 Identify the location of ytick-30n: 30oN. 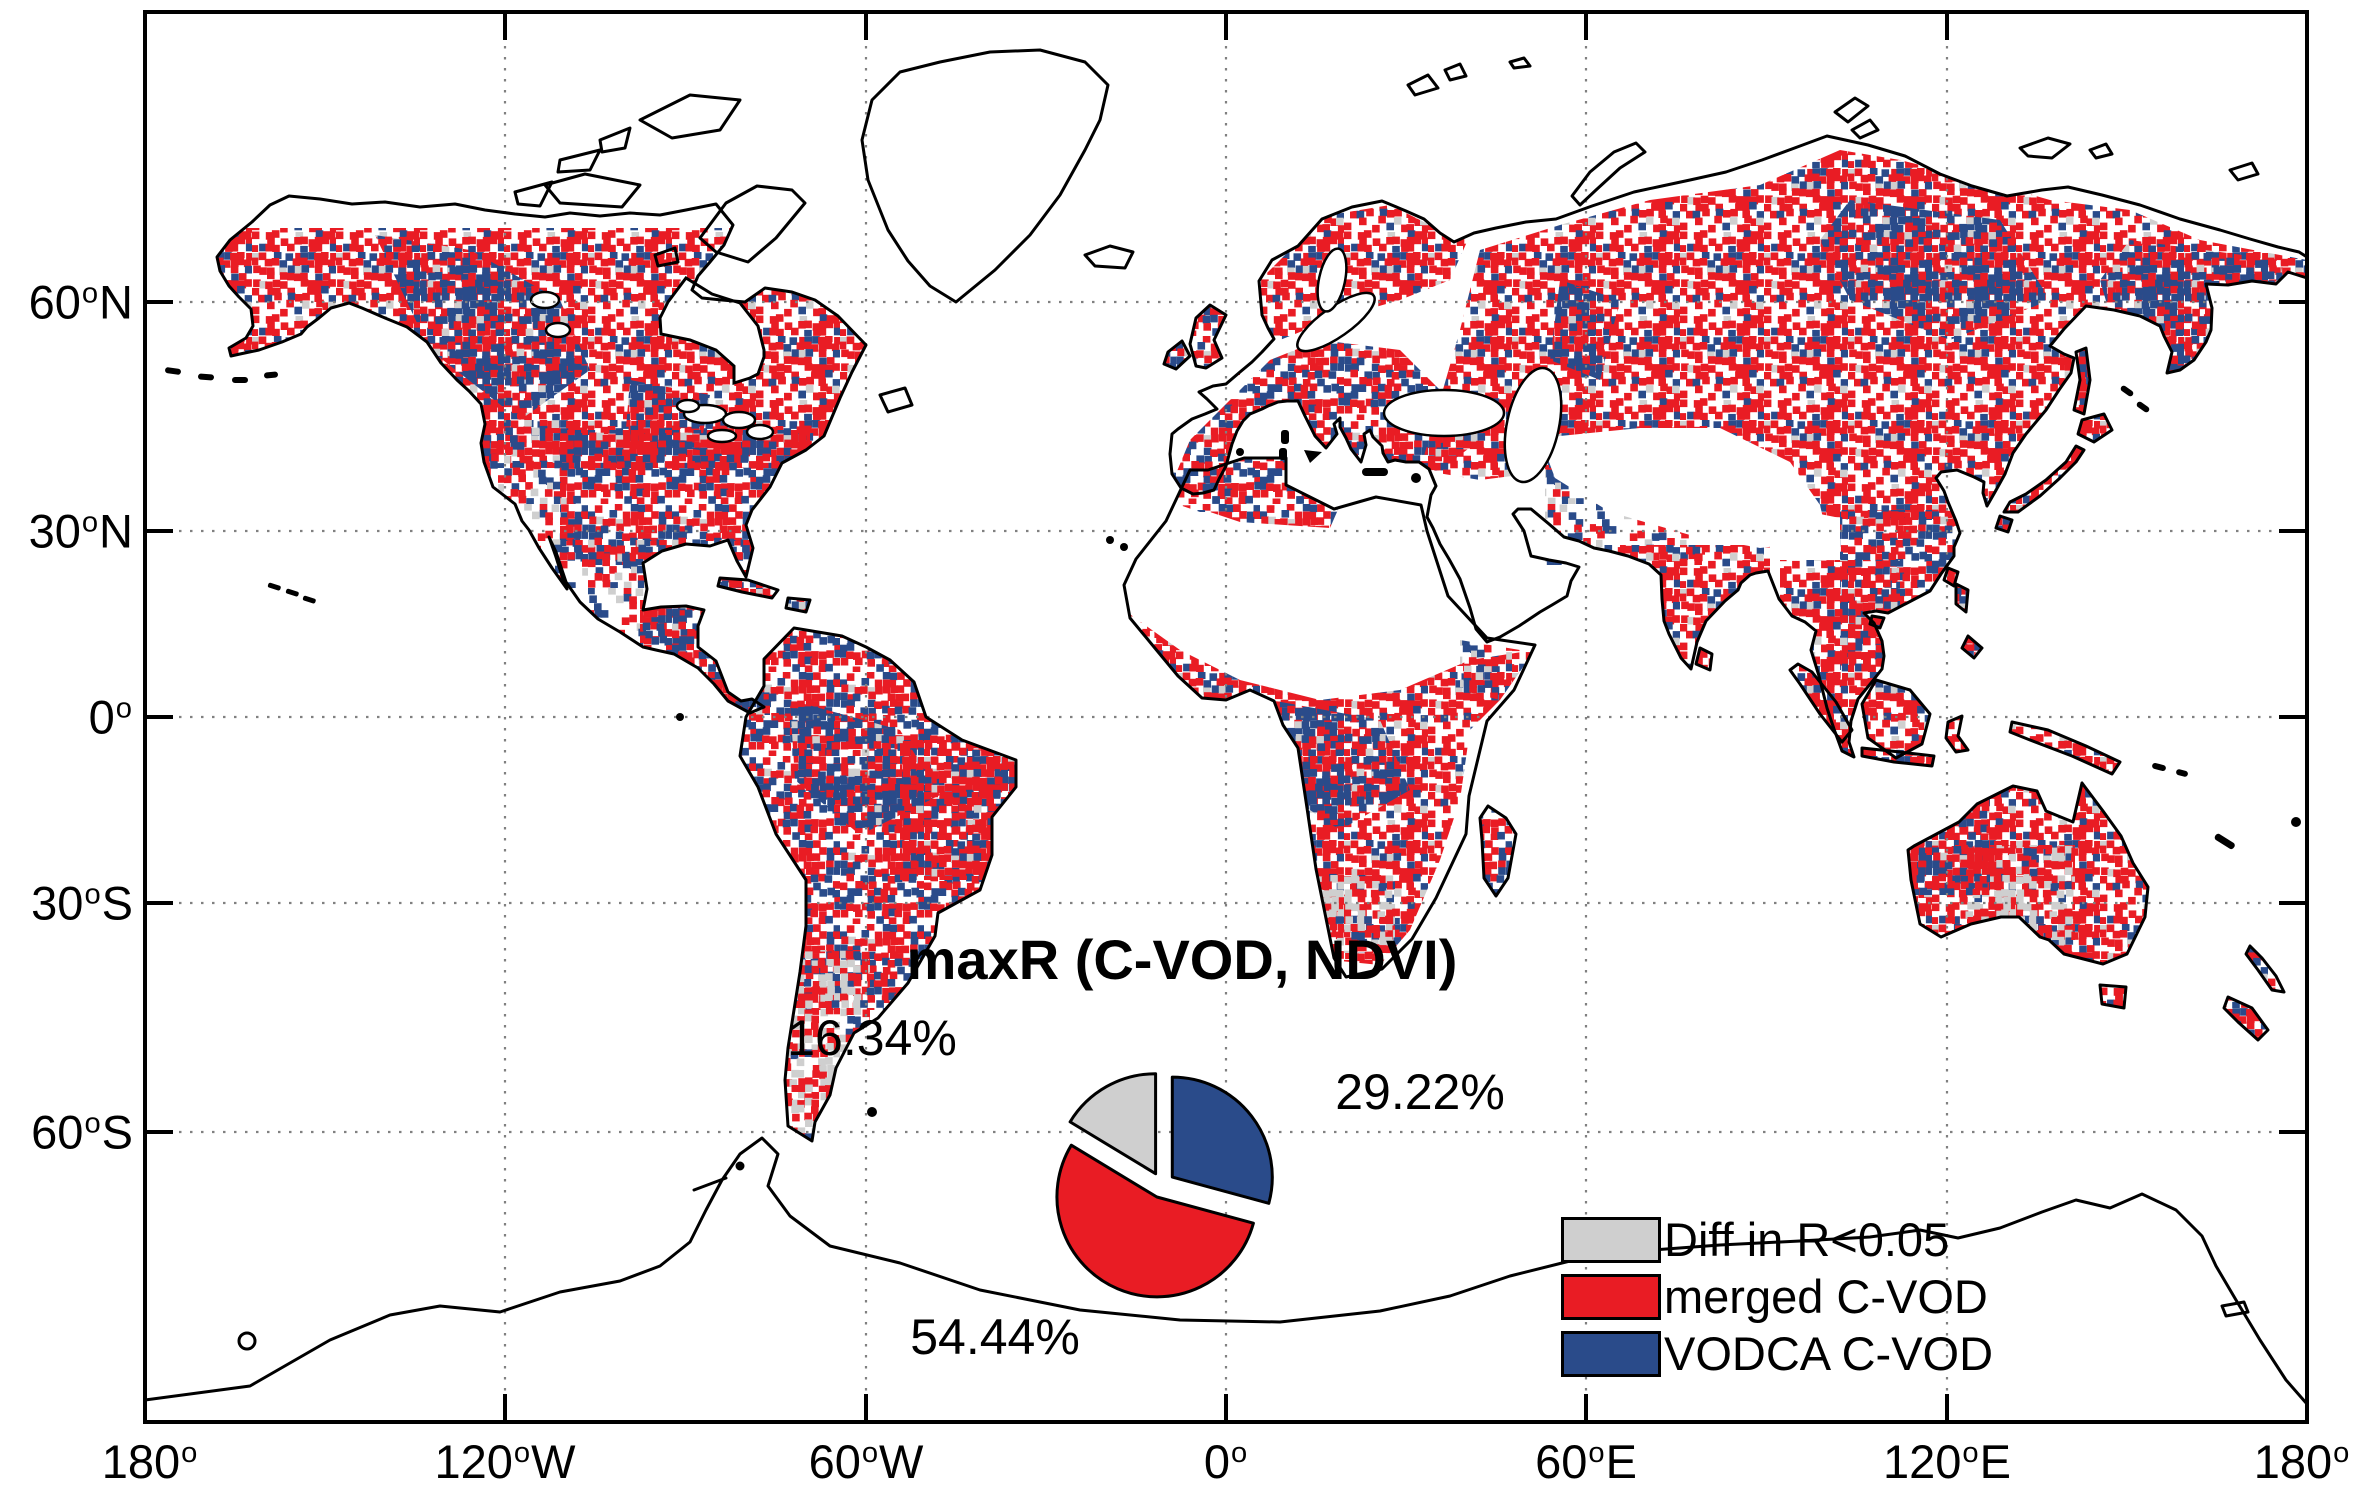
(80, 531).